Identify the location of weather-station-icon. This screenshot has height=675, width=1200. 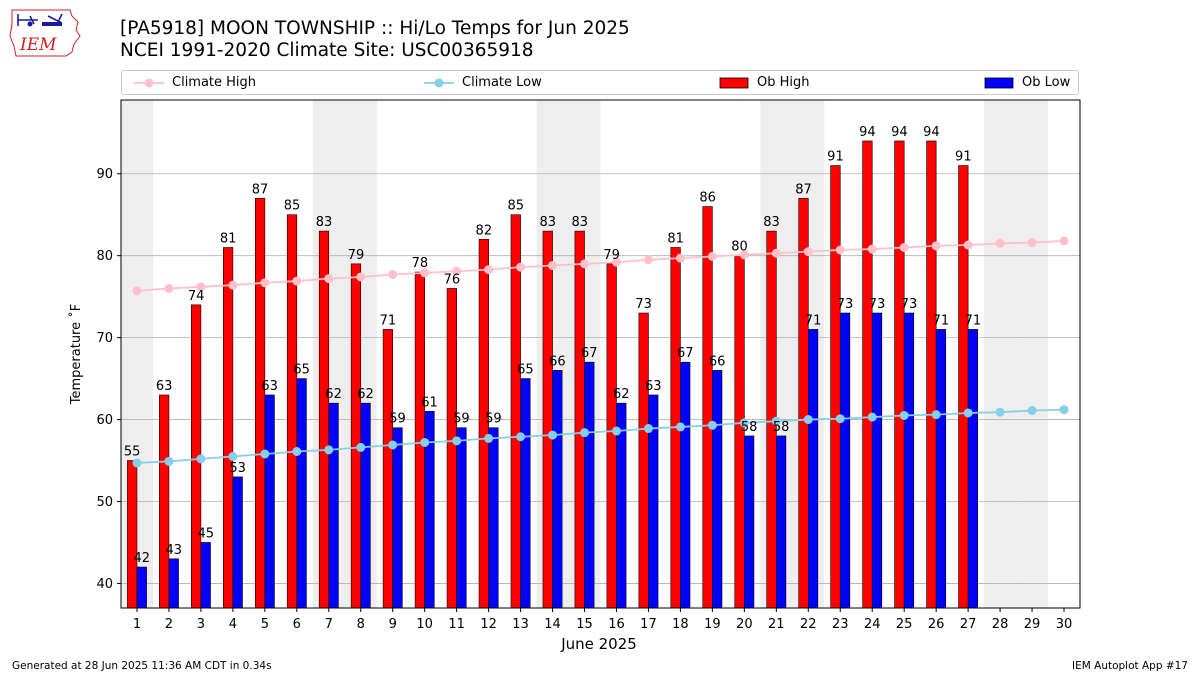
(27, 20).